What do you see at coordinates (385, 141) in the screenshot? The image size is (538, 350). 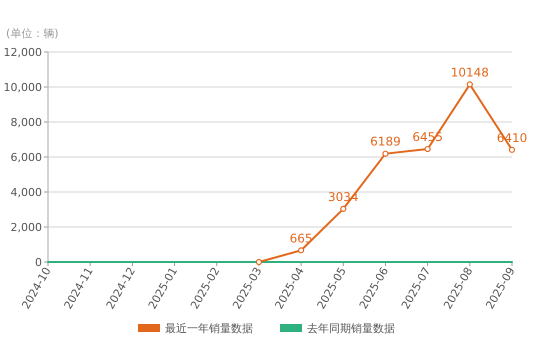 I see `data-label: 6189` at bounding box center [385, 141].